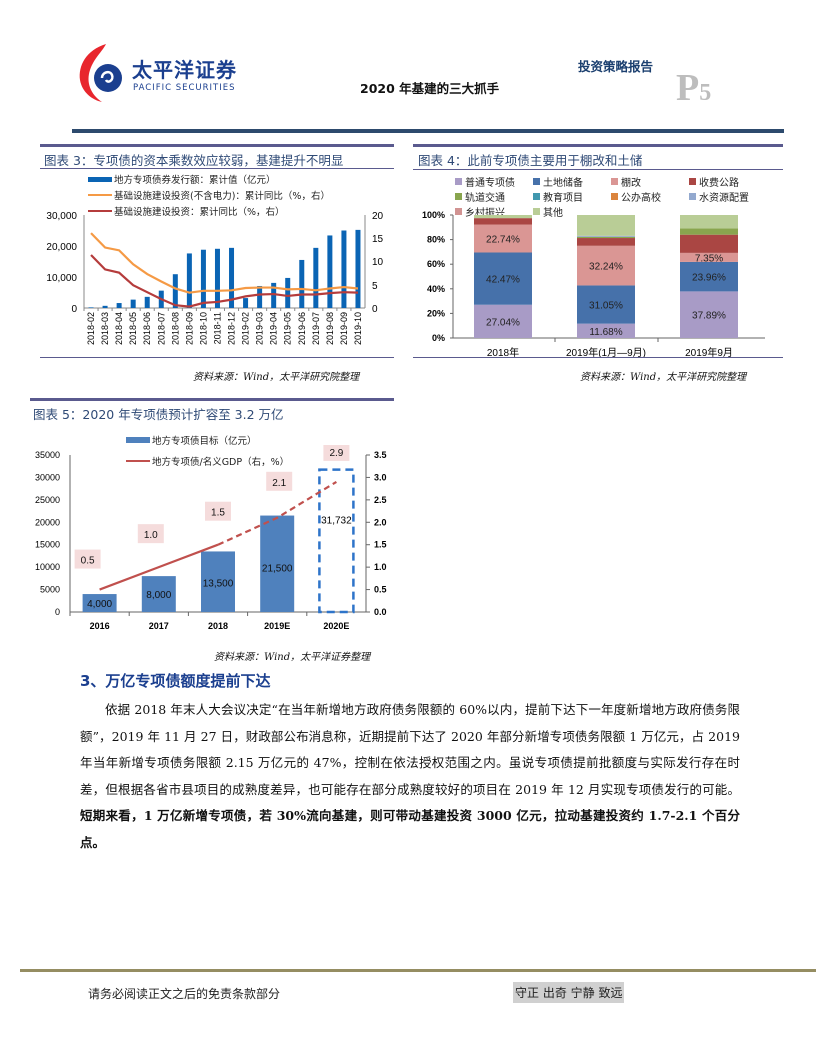  What do you see at coordinates (437, 276) in the screenshot?
I see `figure4-y-ticks: 0% 20% 40% 60% 80% 100%` at bounding box center [437, 276].